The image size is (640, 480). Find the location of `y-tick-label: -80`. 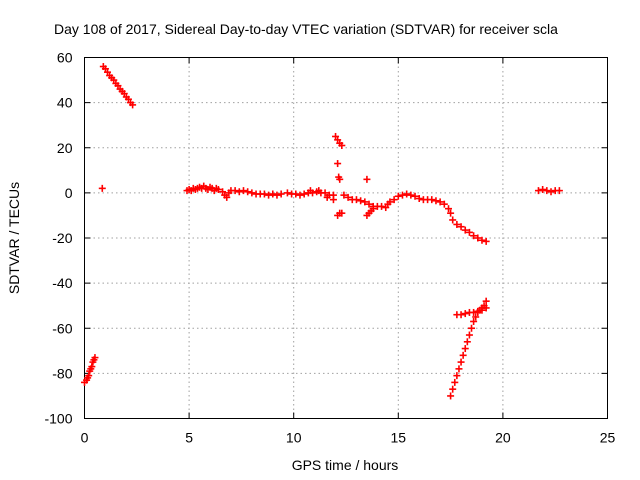

y-tick-label: -80 is located at coordinates (62, 373).